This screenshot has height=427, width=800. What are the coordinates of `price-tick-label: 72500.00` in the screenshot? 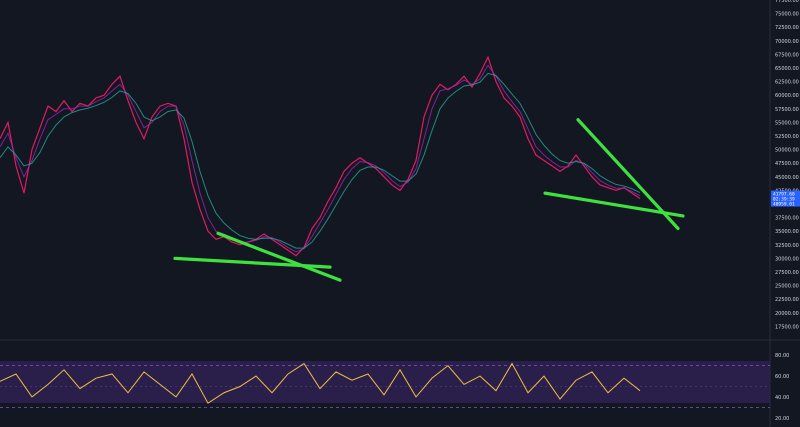 It's located at (787, 28).